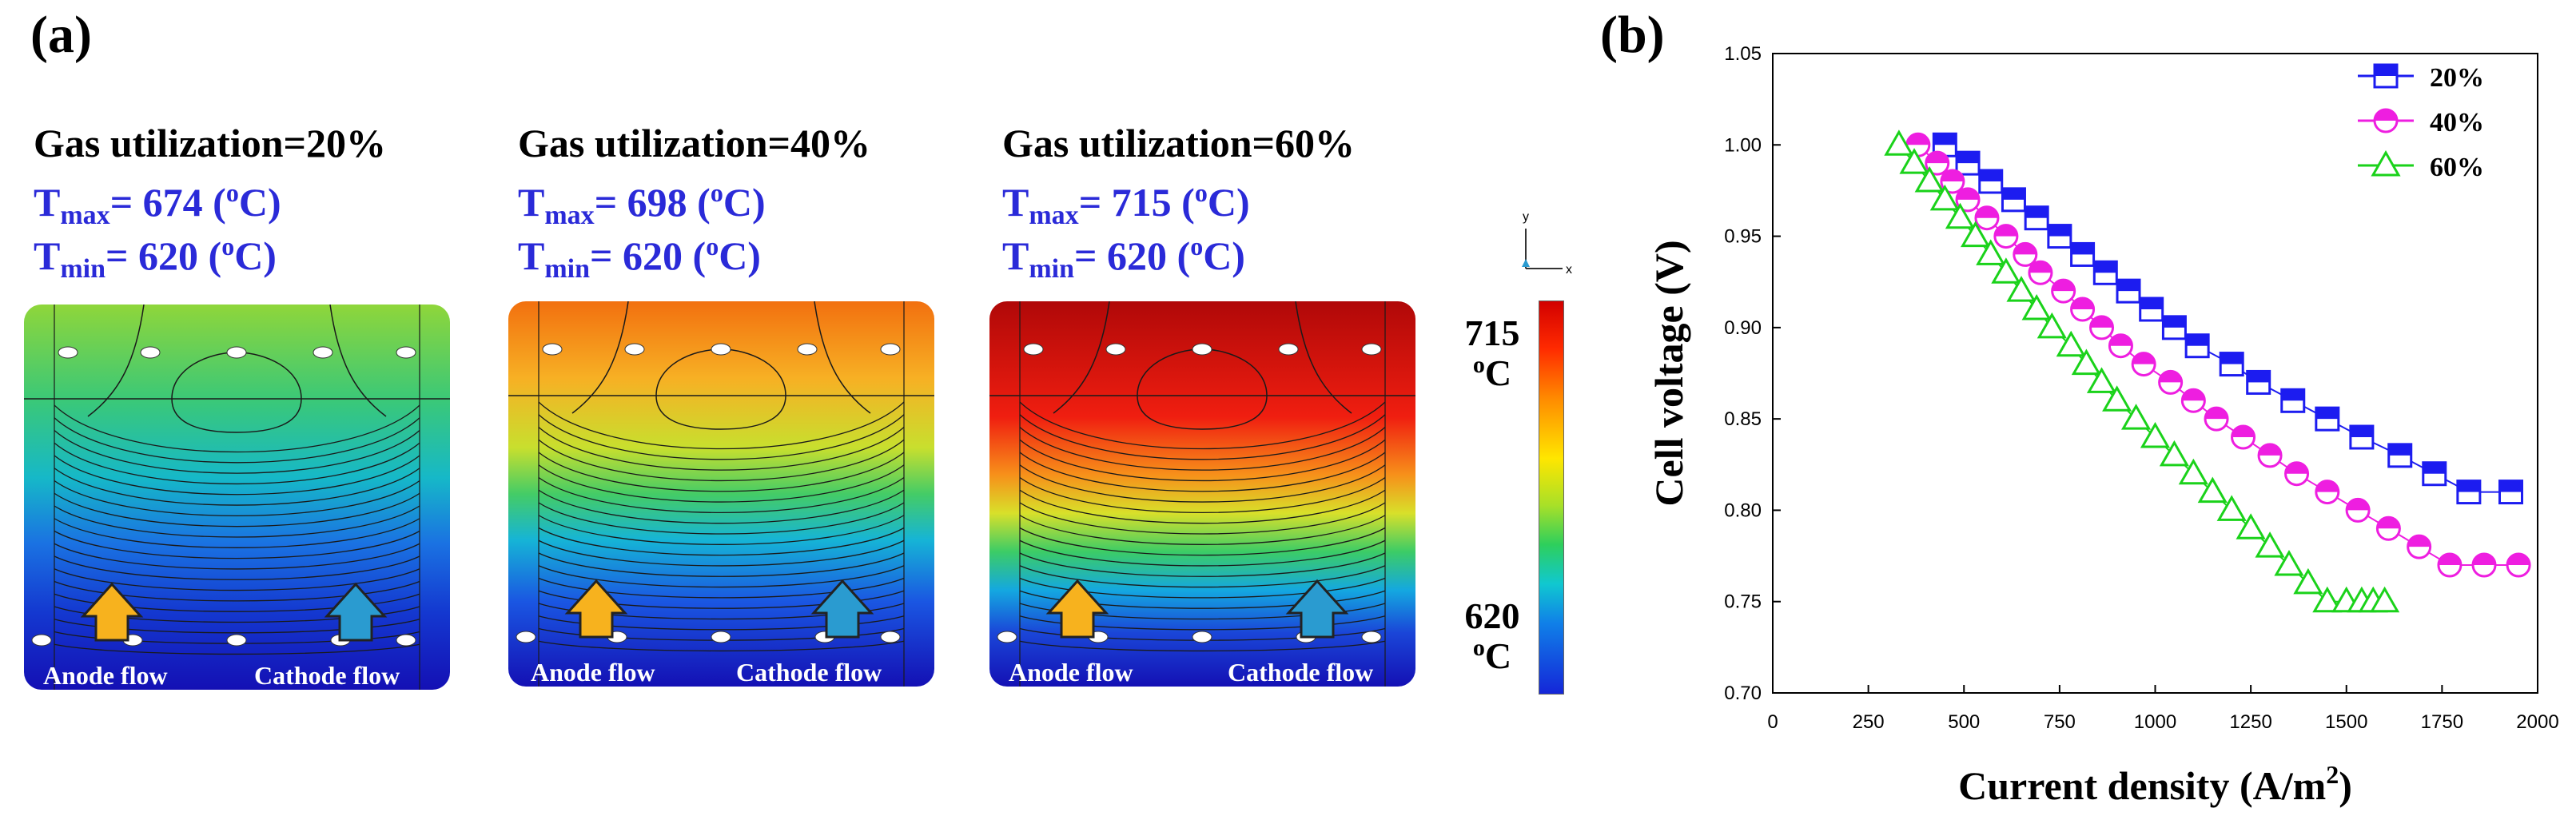 The width and height of the screenshot is (2576, 824). What do you see at coordinates (1632, 35) in the screenshot?
I see `panel-b-label: (b)` at bounding box center [1632, 35].